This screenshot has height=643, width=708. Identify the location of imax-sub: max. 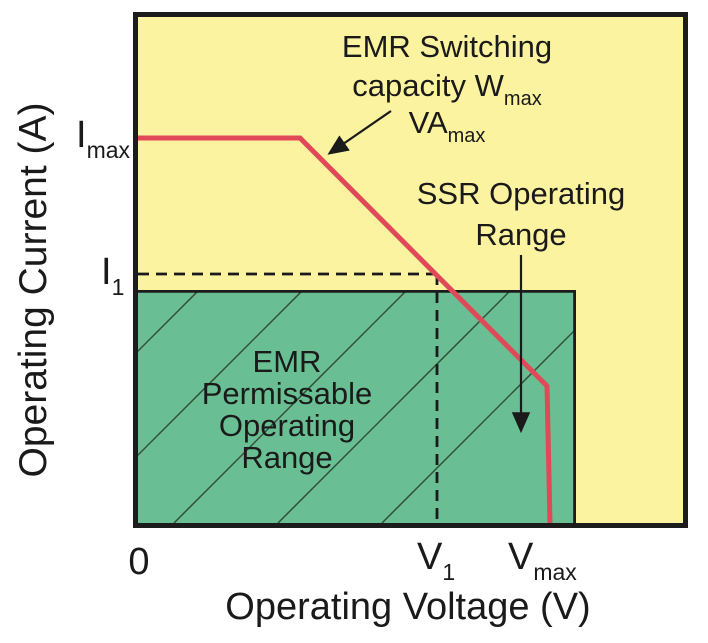
(109, 150).